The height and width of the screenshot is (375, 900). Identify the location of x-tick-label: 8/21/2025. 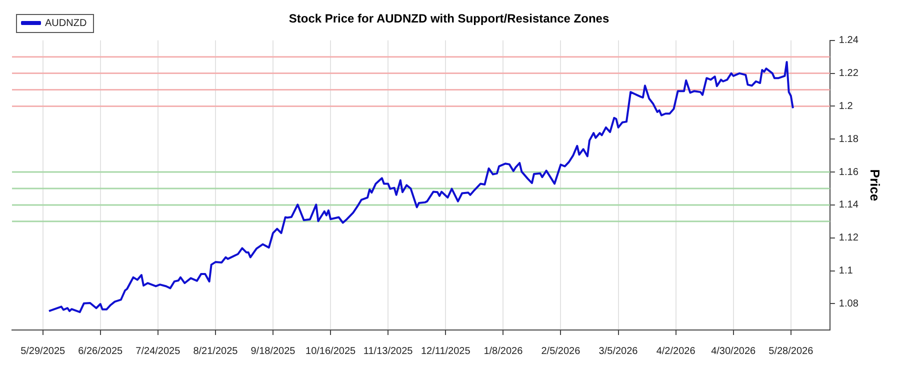
(215, 351).